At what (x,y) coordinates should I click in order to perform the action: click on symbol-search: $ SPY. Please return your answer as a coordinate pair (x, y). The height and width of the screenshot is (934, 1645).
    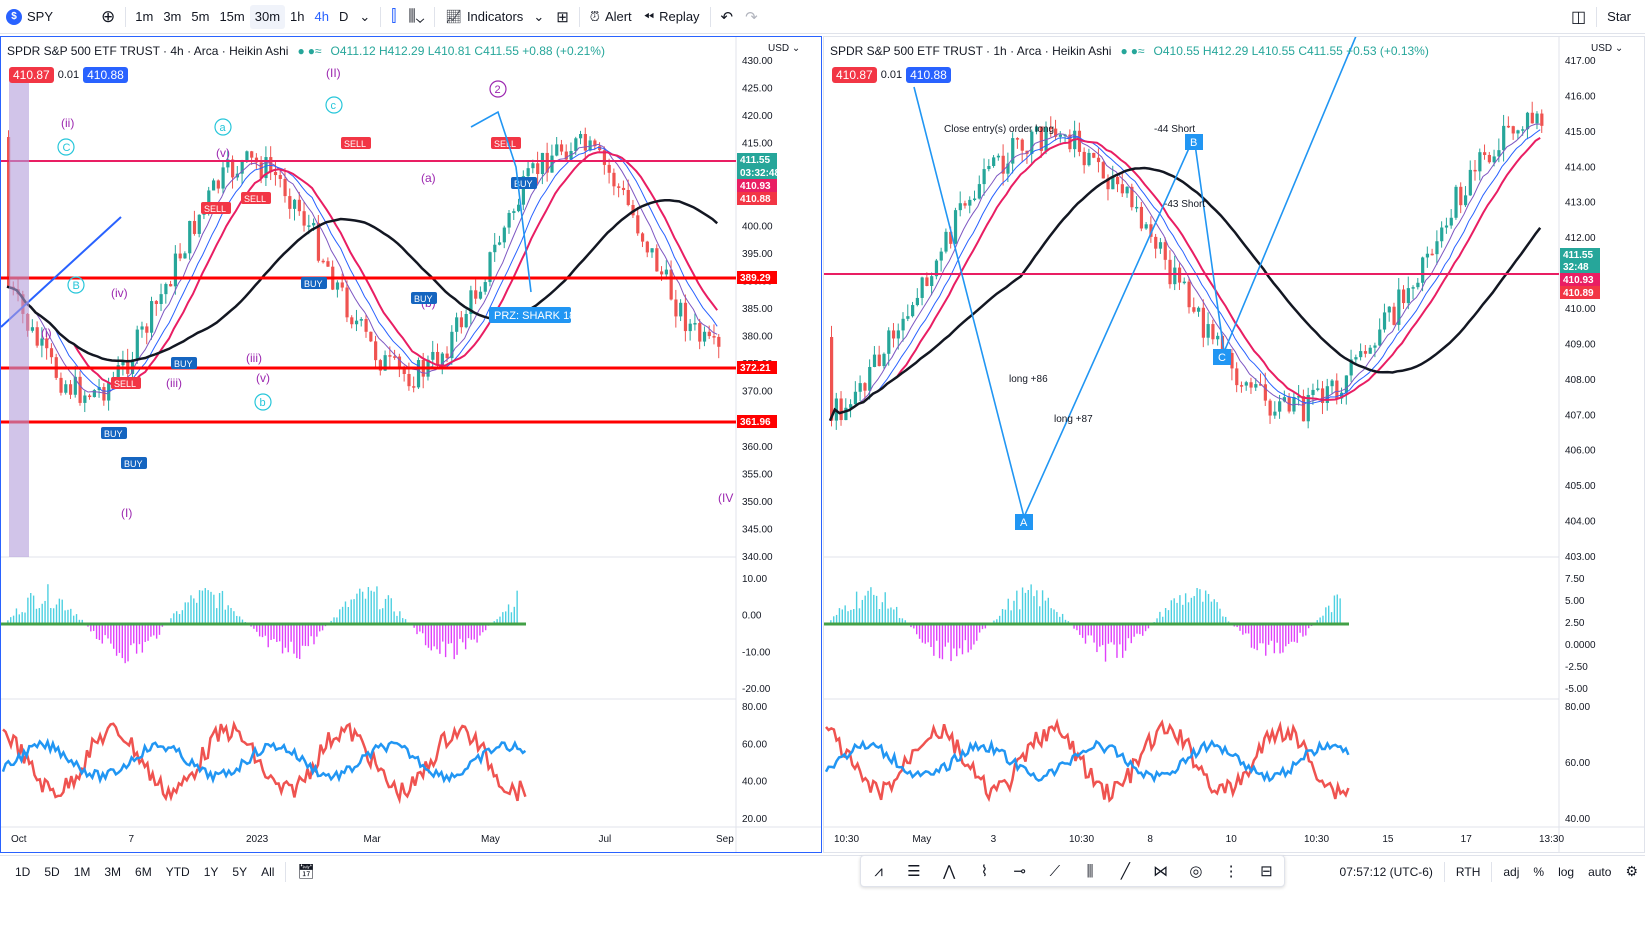
    Looking at the image, I should click on (29, 17).